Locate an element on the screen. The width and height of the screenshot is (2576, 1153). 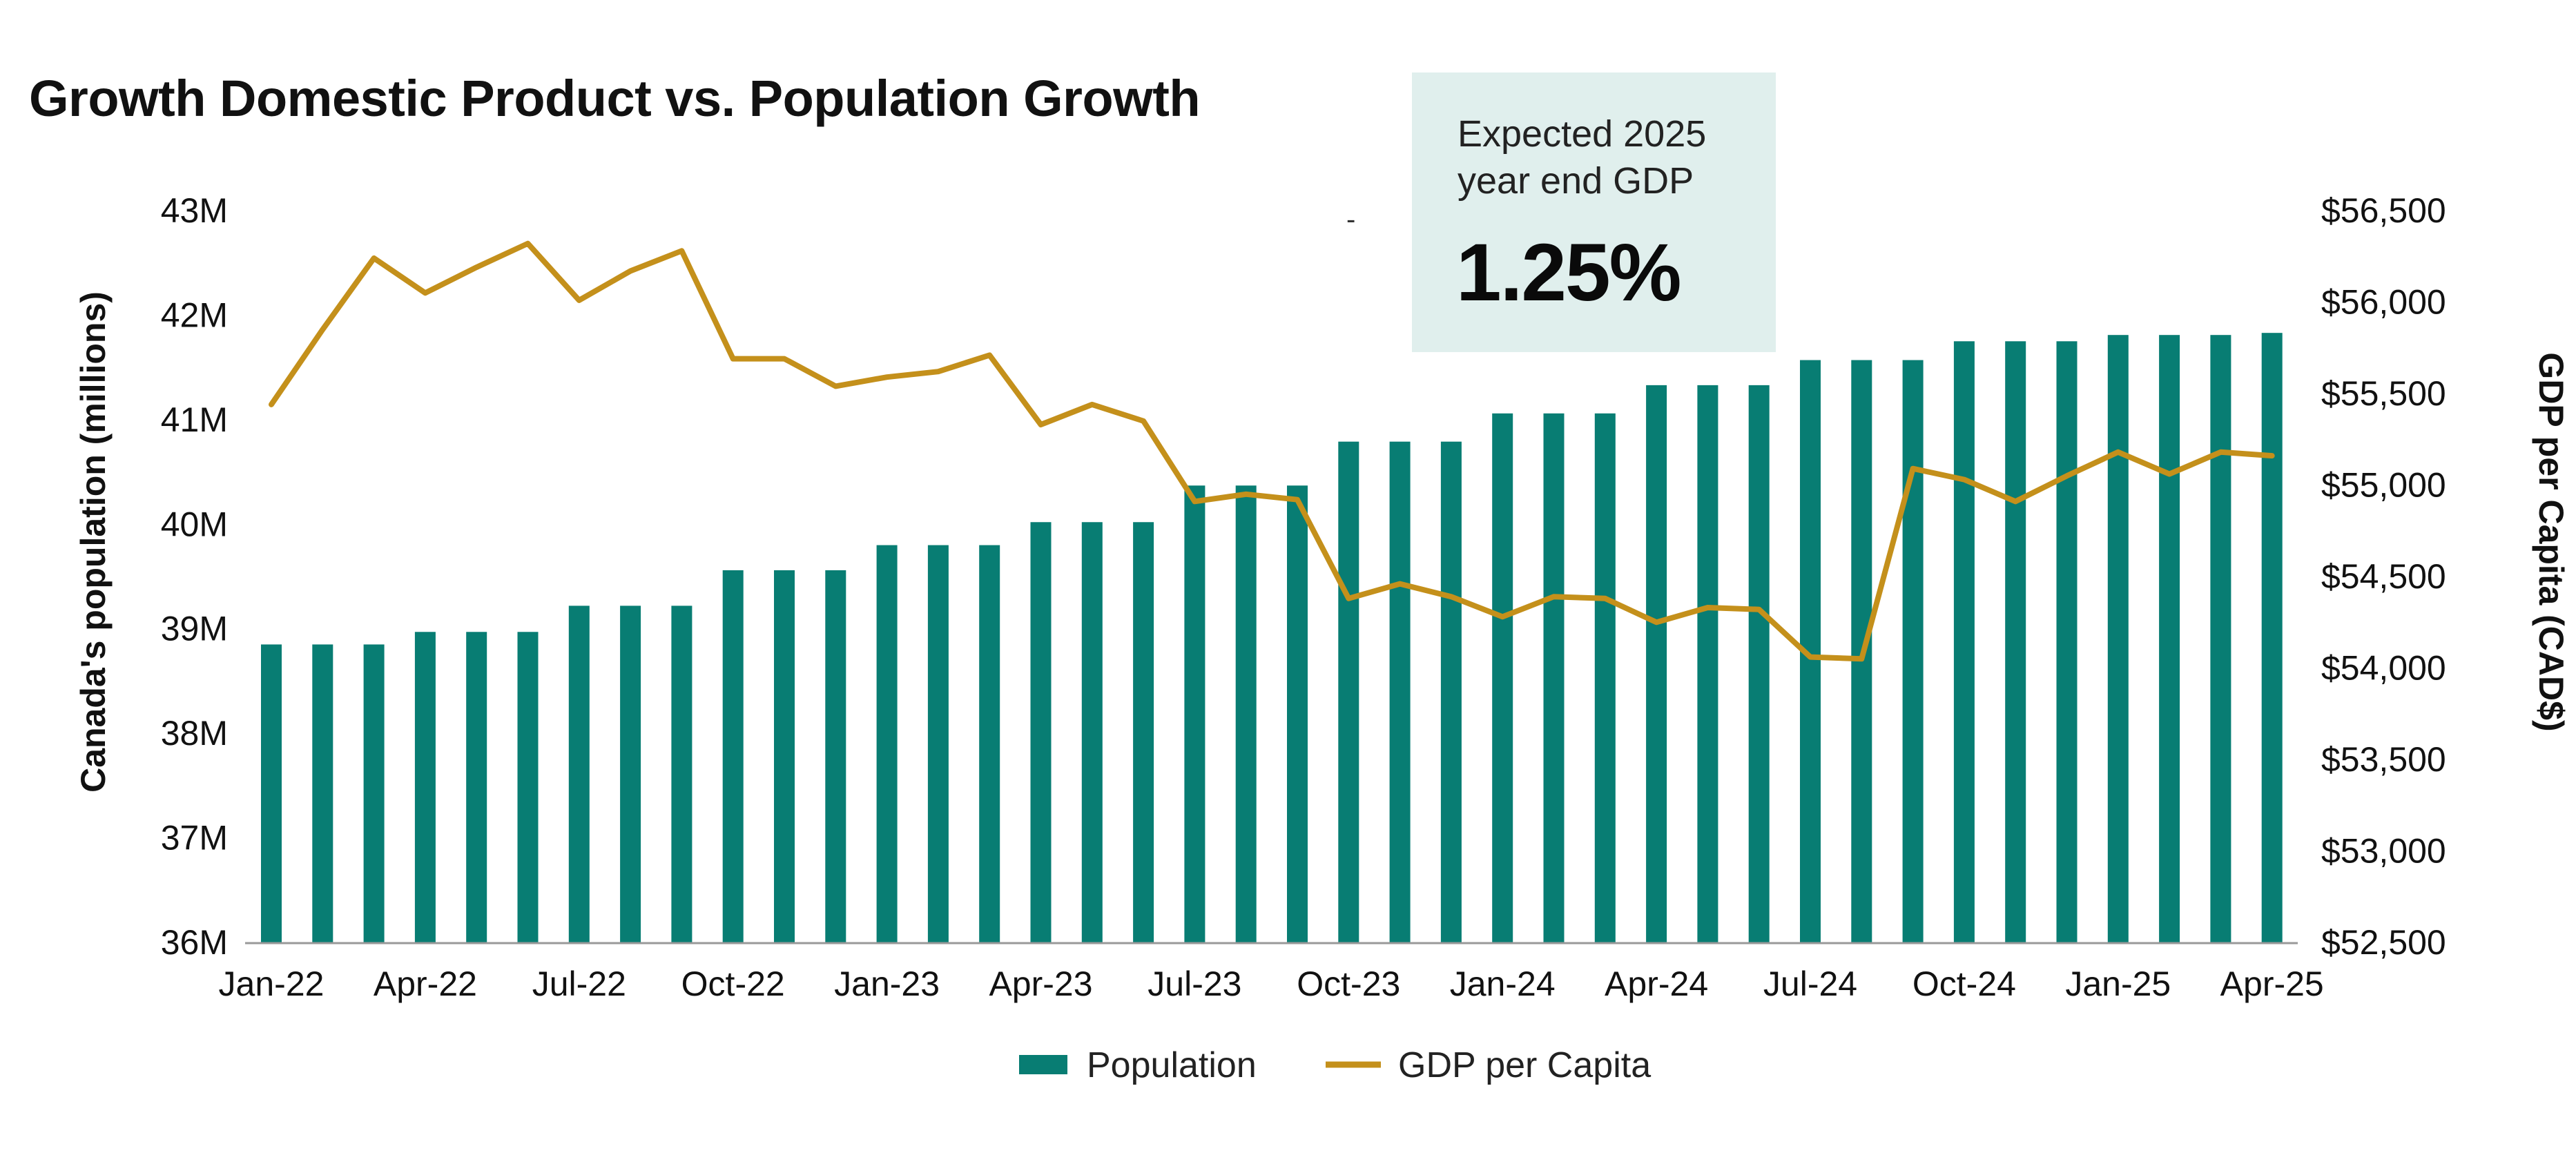
right-axis-title: GDP per Capita (CAD$) is located at coordinates (2551, 541).